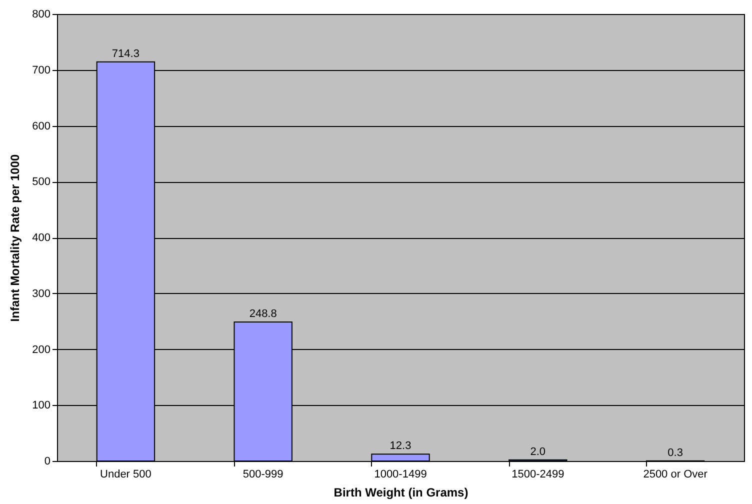  What do you see at coordinates (41, 294) in the screenshot?
I see `y-tick-label: 300` at bounding box center [41, 294].